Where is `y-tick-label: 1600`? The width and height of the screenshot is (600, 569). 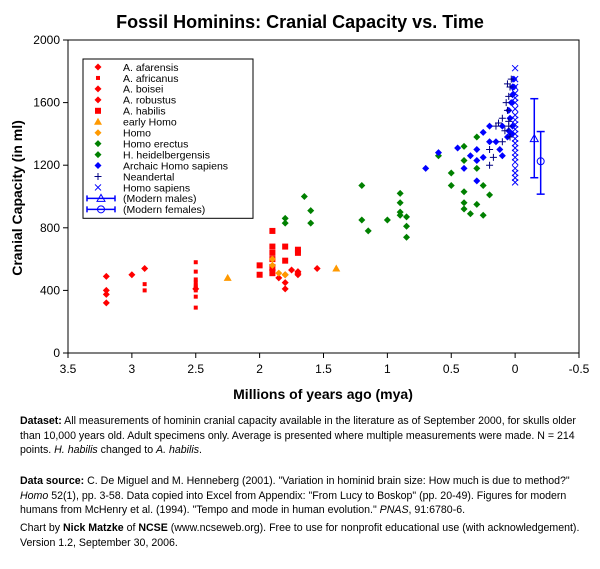
y-tick-label: 1600 is located at coordinates (46, 103).